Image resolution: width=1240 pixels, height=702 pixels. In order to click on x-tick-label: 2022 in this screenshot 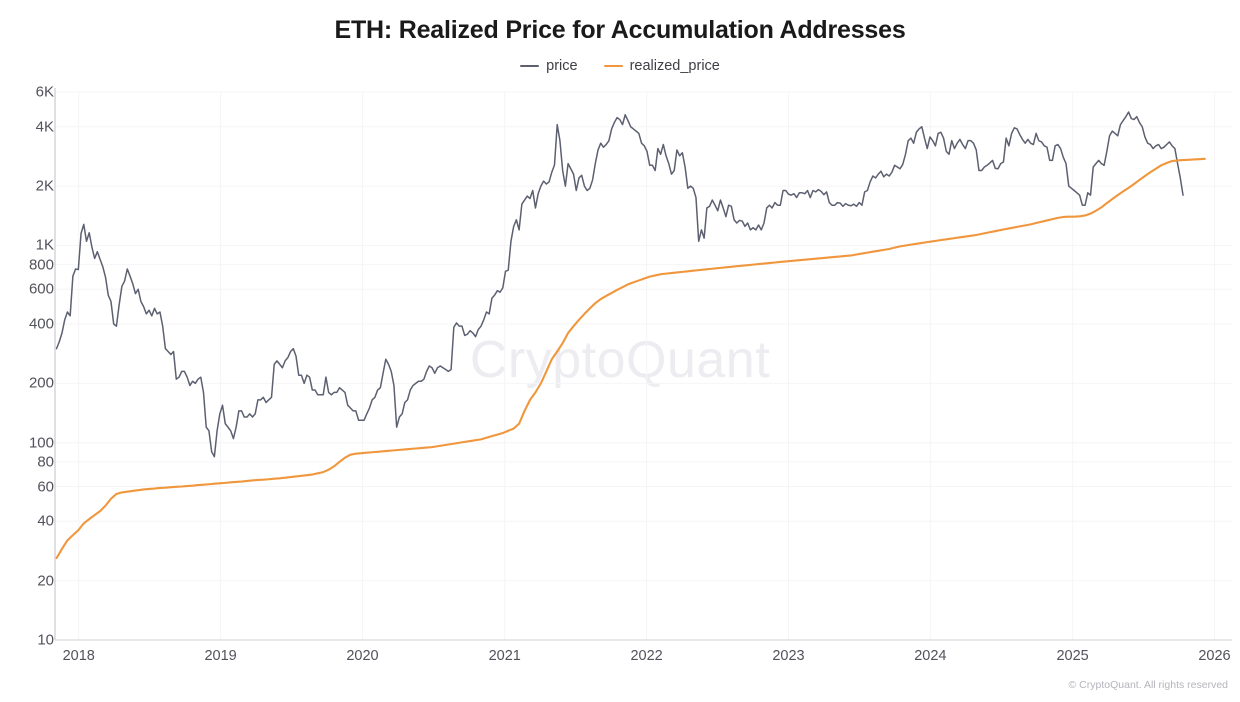, I will do `click(646, 656)`.